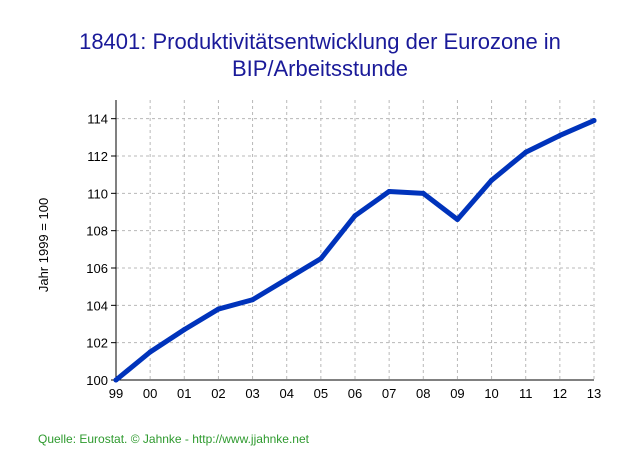 The width and height of the screenshot is (640, 456). I want to click on x-tick-label-00: 00, so click(150, 393).